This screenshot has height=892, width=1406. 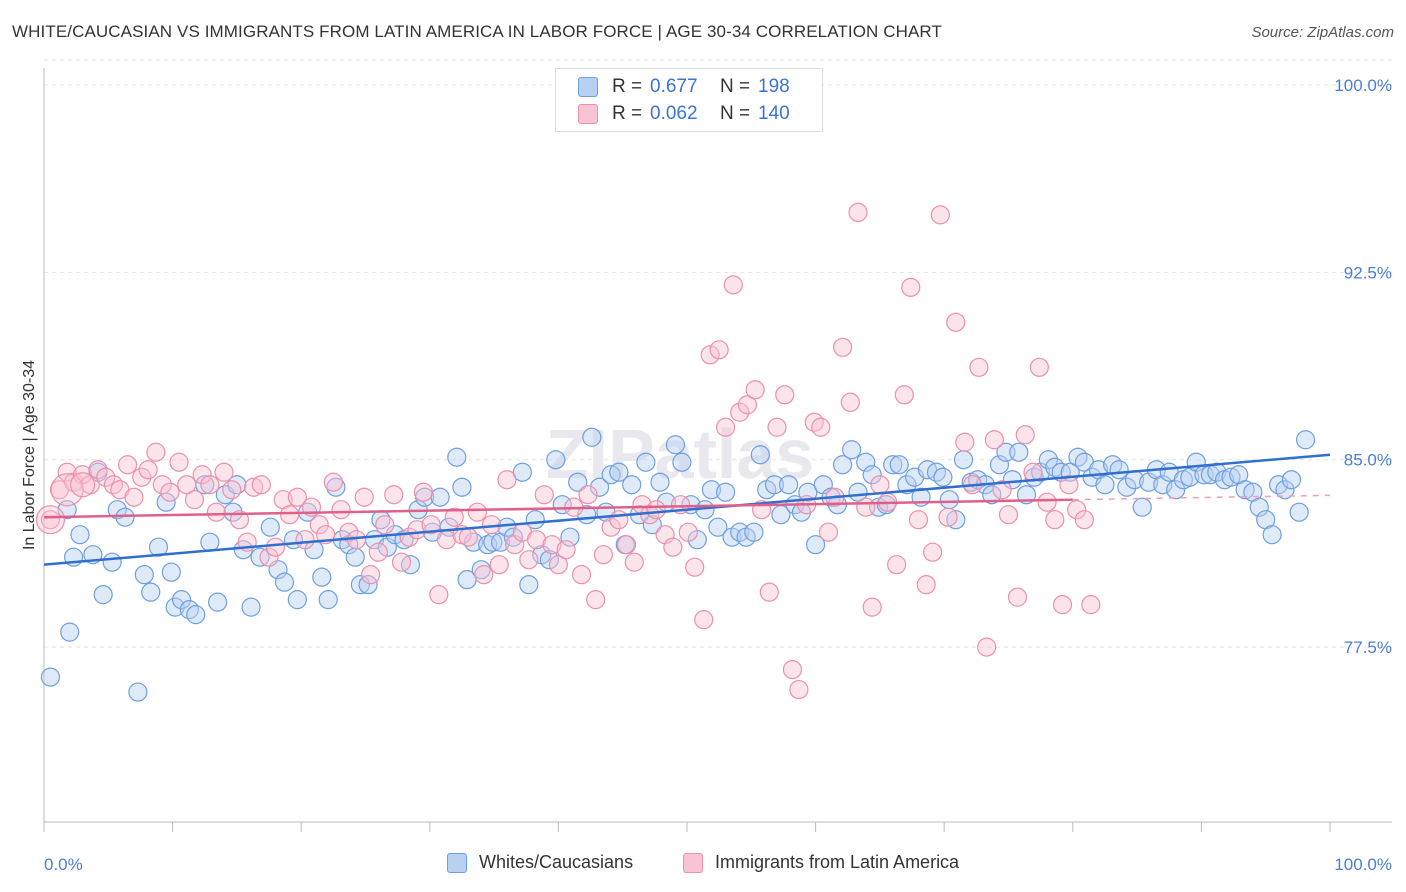 I want to click on legend-item-latin-america: Immigrants from Latin America, so click(x=821, y=862).